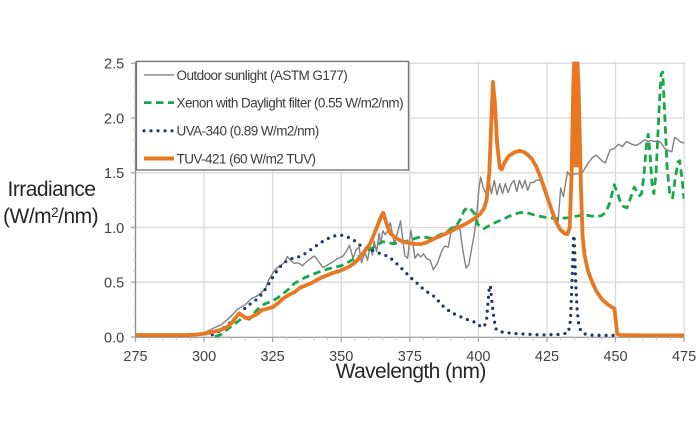  What do you see at coordinates (547, 357) in the screenshot?
I see `svg-text: 425` at bounding box center [547, 357].